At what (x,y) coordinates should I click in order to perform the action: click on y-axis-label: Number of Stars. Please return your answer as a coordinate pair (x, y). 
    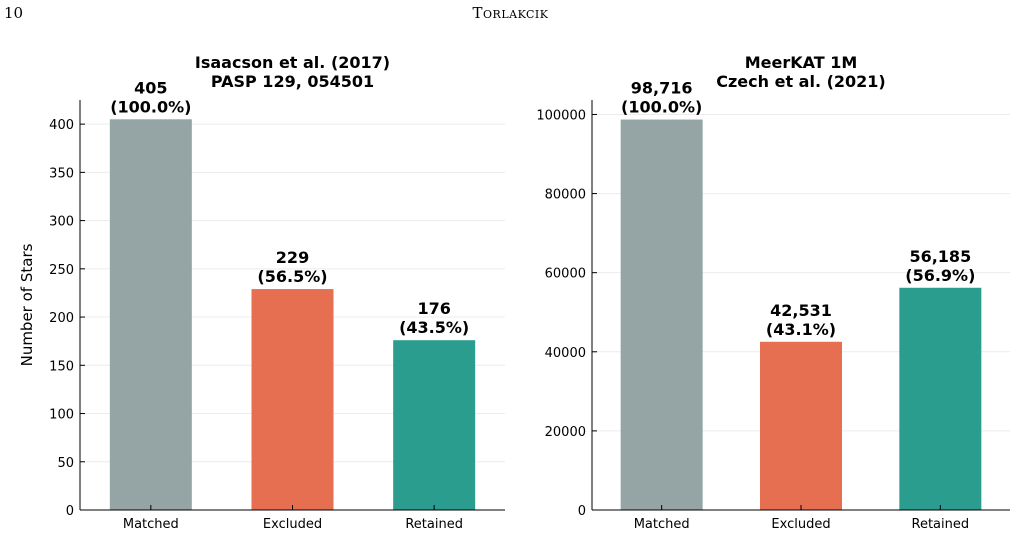
    Looking at the image, I should click on (27, 304).